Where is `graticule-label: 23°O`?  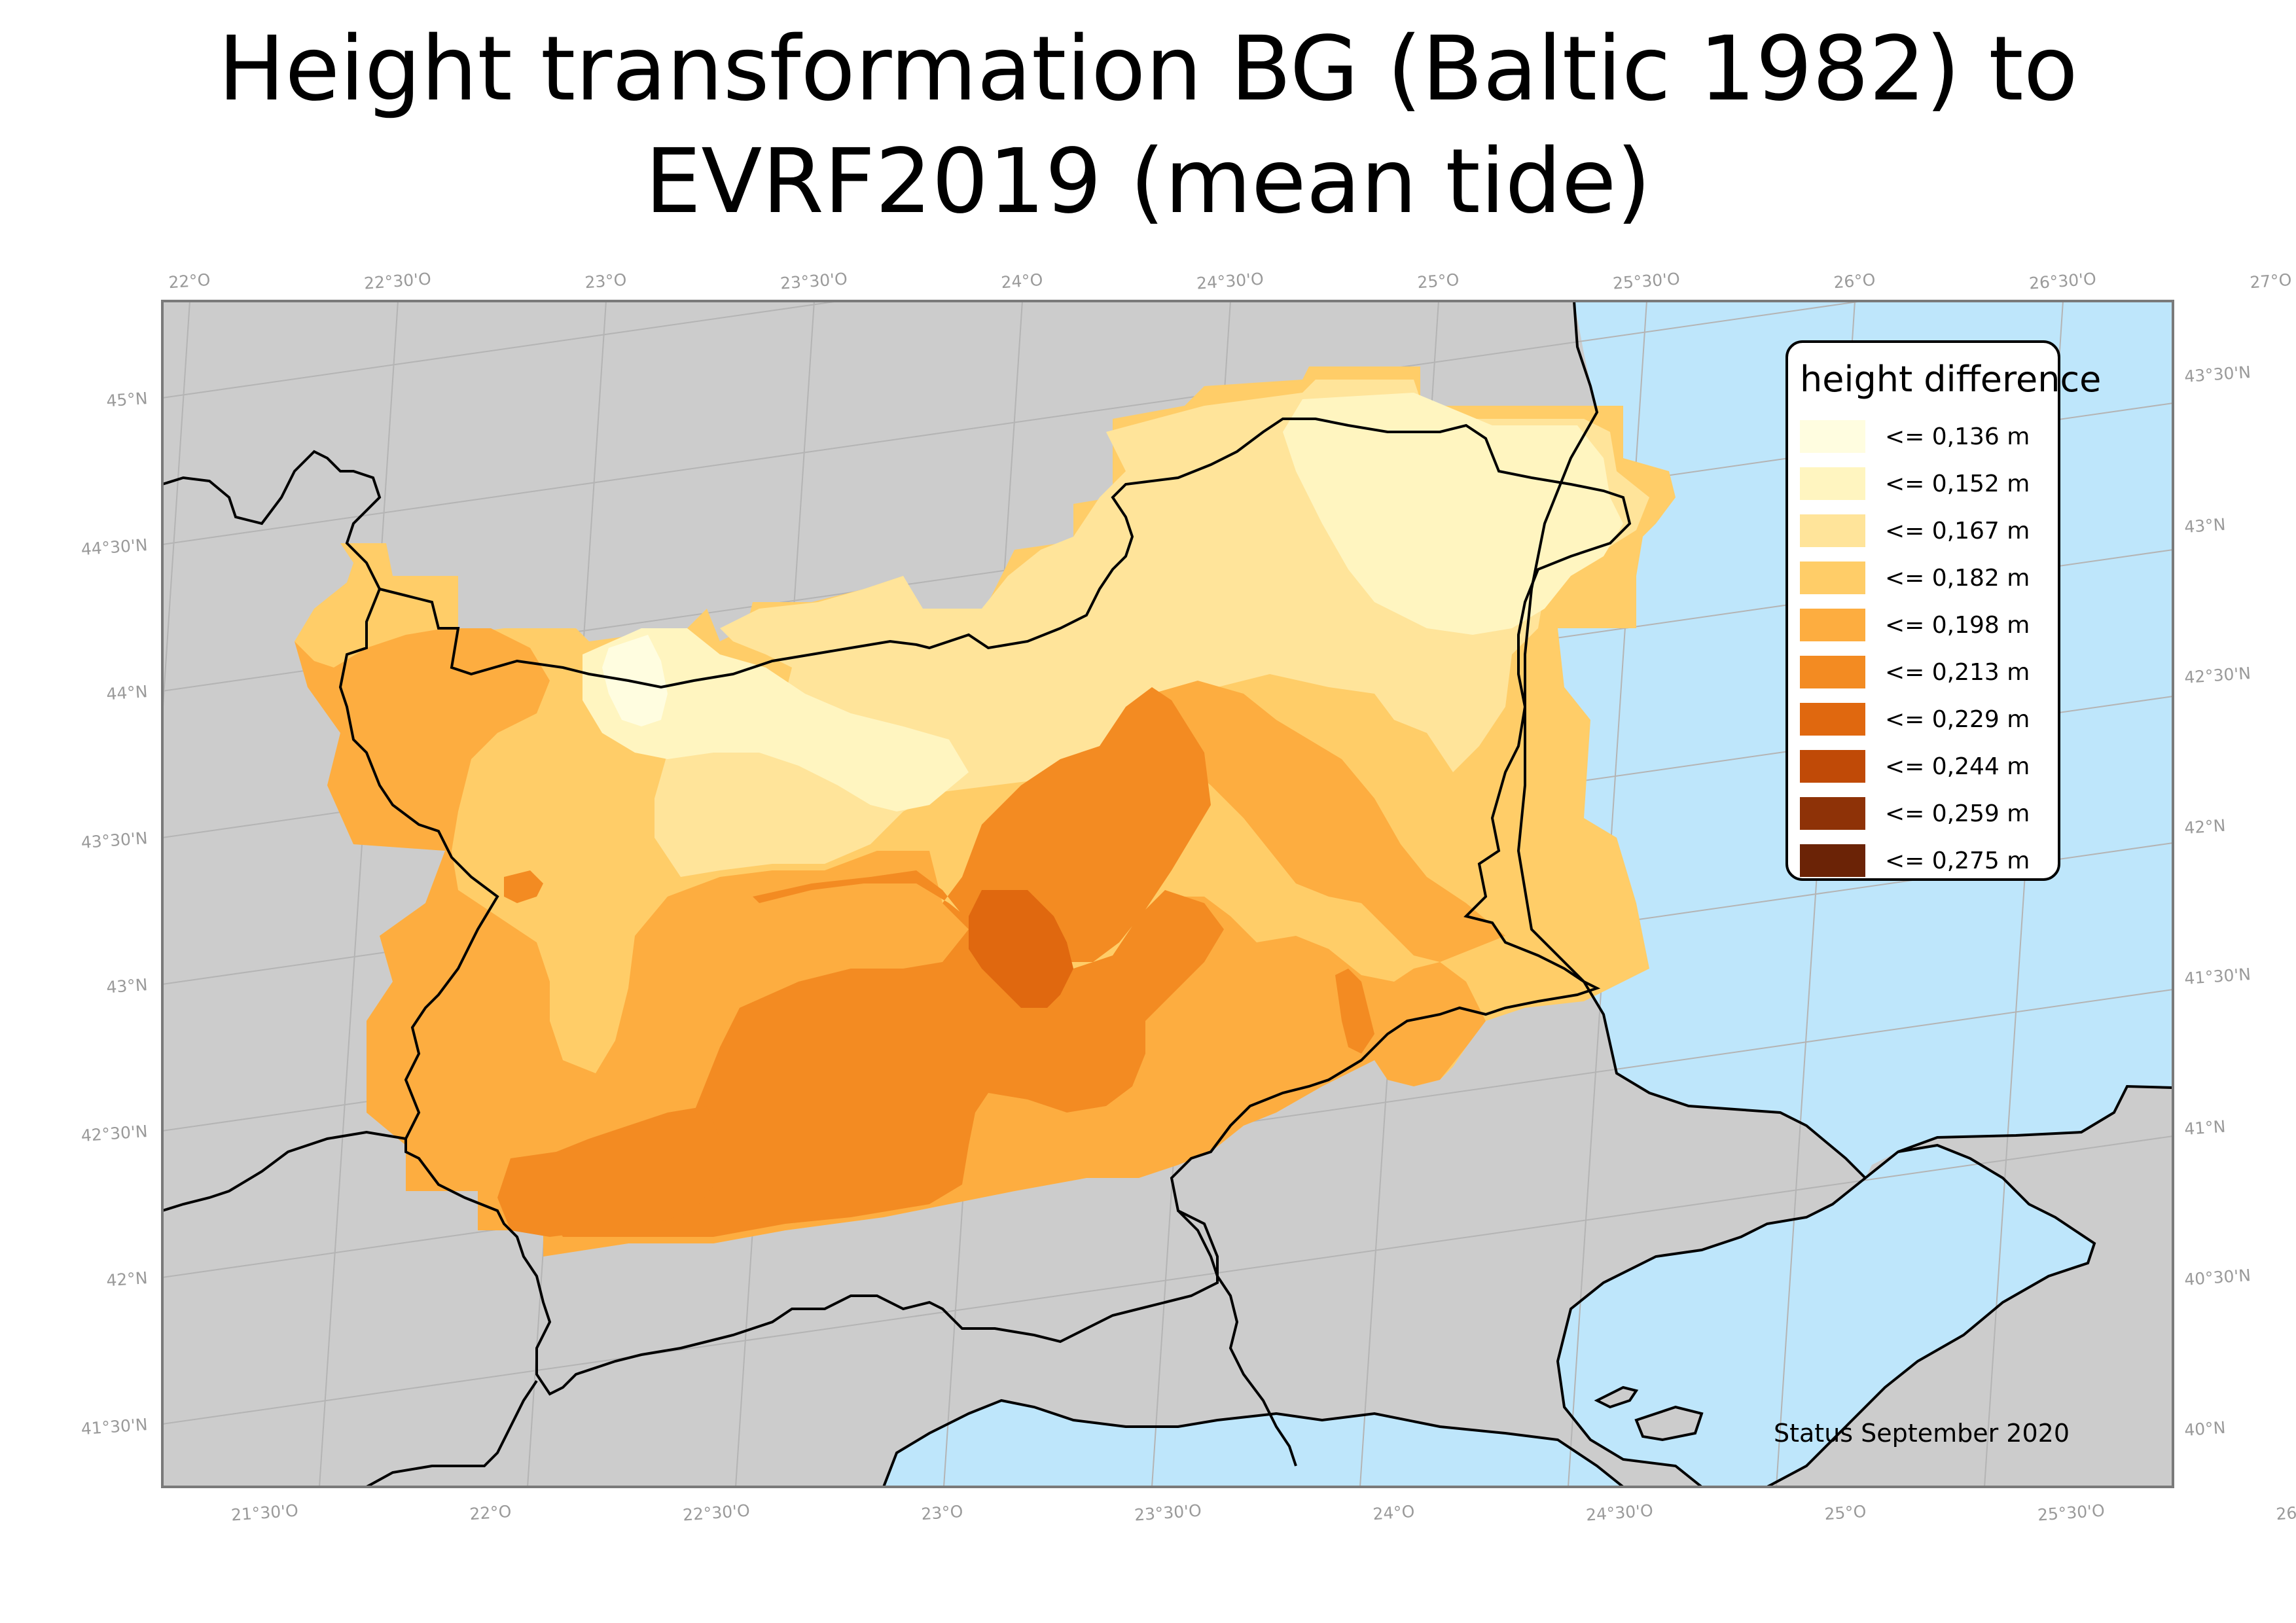
graticule-label: 23°O is located at coordinates (605, 281).